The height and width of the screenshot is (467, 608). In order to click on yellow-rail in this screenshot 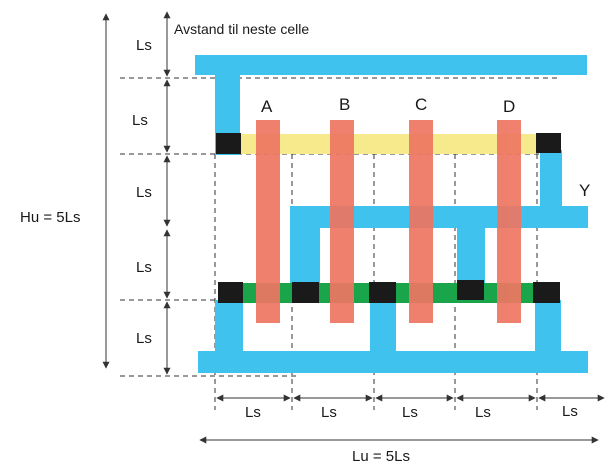, I will do `click(388, 144)`.